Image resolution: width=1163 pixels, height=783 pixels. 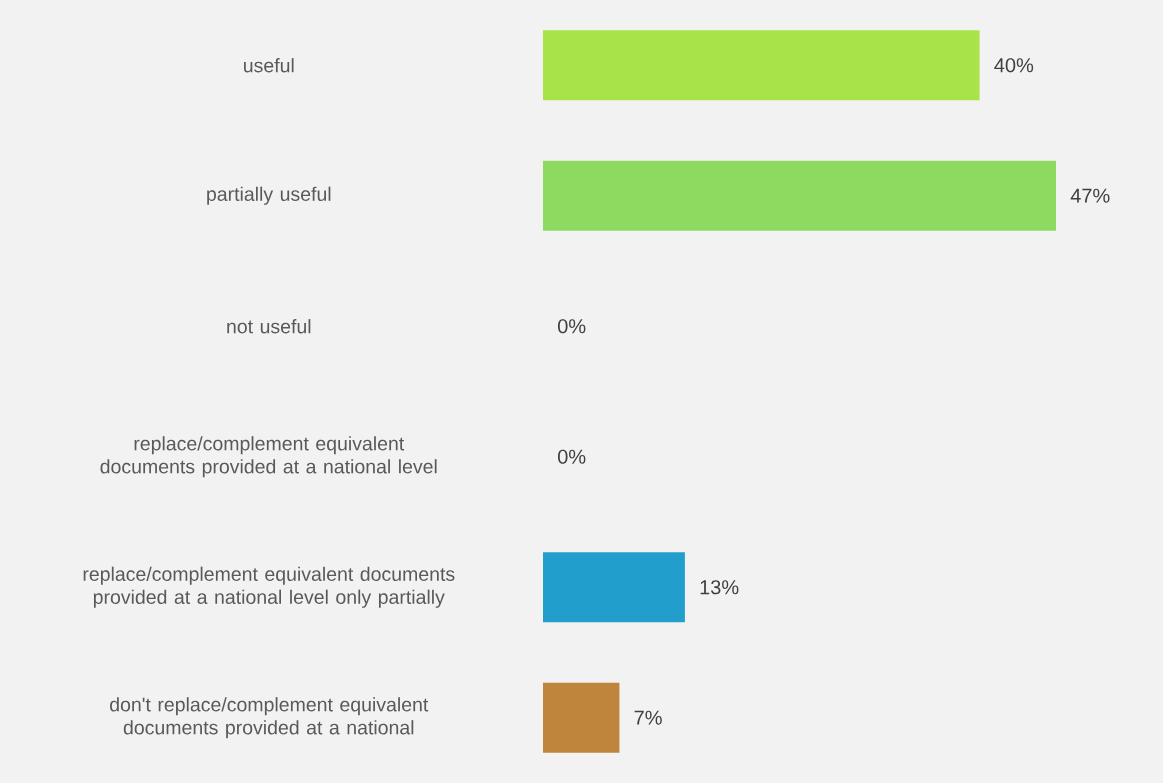 I want to click on y-tick-label: partially useful, so click(x=269, y=195).